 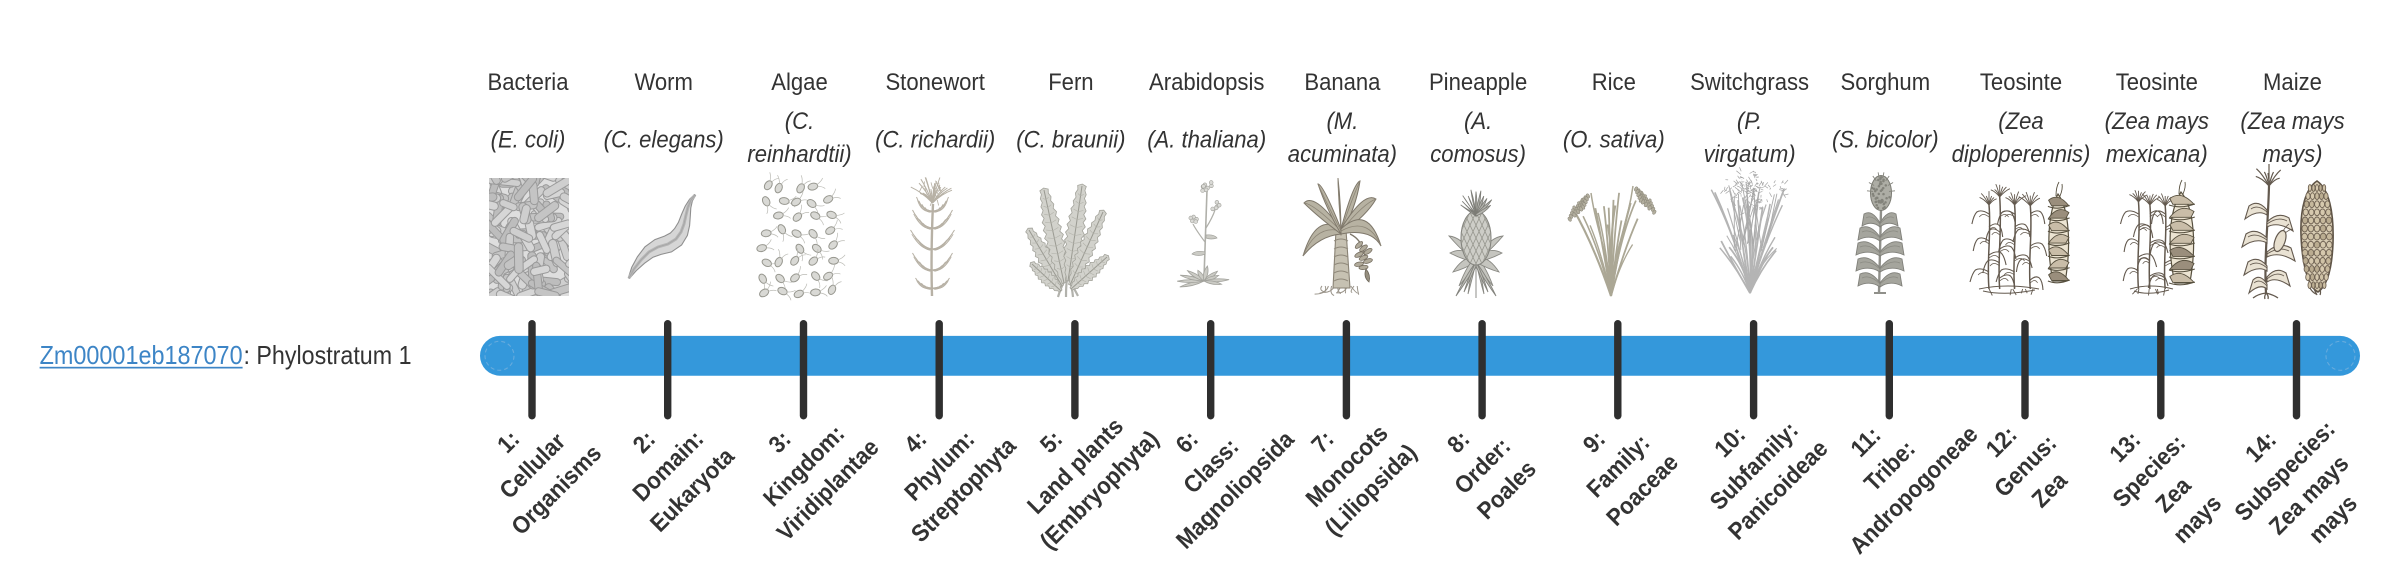 What do you see at coordinates (780, 442) in the screenshot?
I see `svg-text: 3:` at bounding box center [780, 442].